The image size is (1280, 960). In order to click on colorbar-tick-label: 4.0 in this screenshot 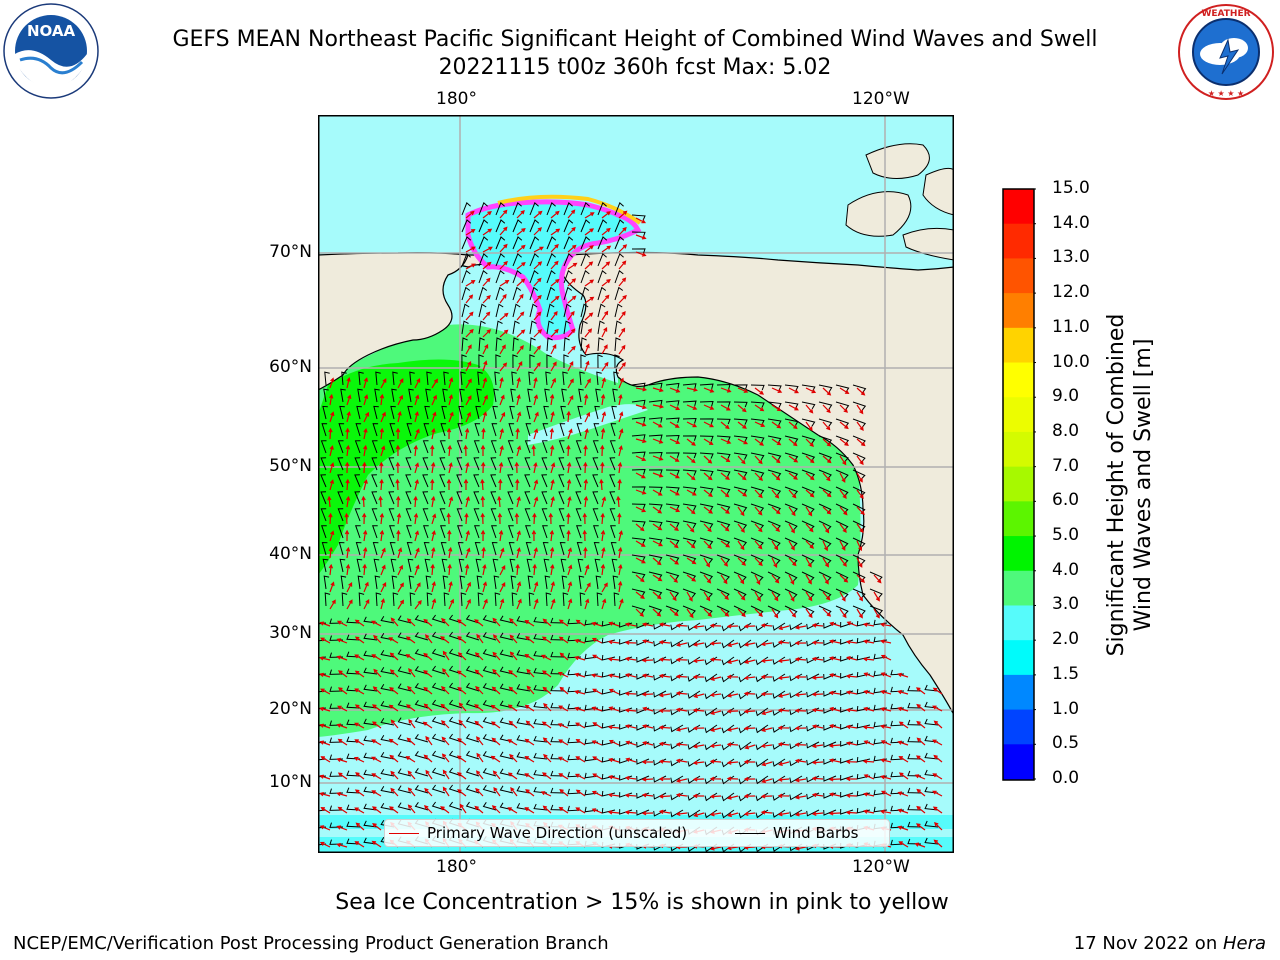, I will do `click(1066, 569)`.